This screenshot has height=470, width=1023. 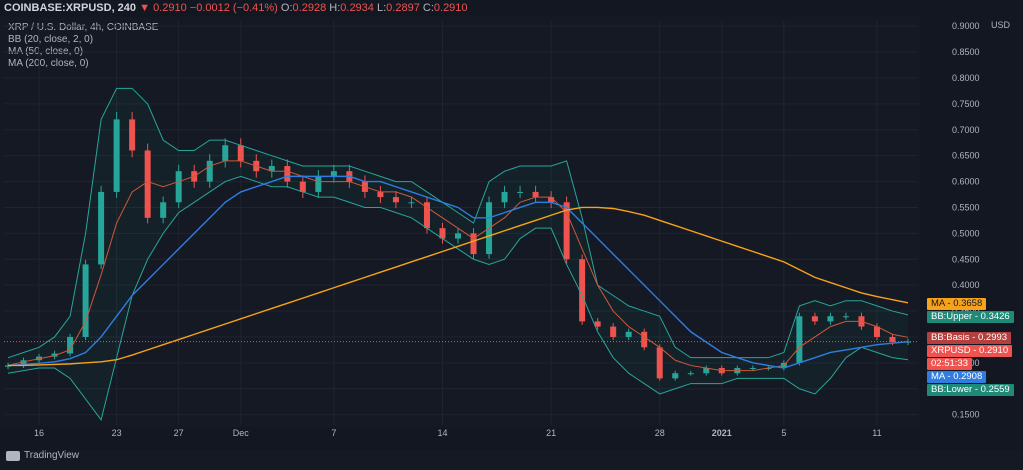 I want to click on ma200-tag-value: 0.3658, so click(x=968, y=303).